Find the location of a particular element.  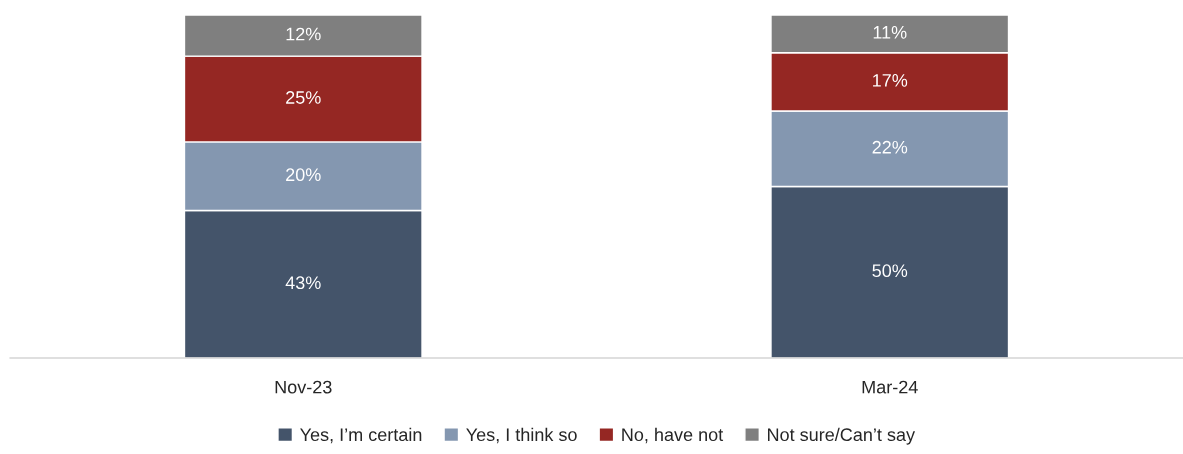

data-label: 25% is located at coordinates (303, 97).